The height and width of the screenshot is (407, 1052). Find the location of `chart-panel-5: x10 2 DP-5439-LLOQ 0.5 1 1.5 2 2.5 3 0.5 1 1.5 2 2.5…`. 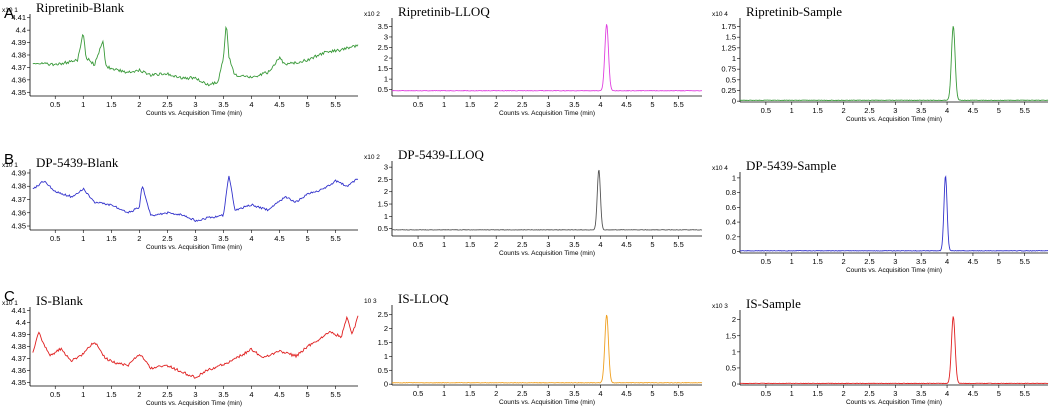

chart-panel-5: x10 2 DP-5439-LLOQ 0.5 1 1.5 2 2.5 3 0.5 1 1.5 2 2.5… is located at coordinates (533, 202).